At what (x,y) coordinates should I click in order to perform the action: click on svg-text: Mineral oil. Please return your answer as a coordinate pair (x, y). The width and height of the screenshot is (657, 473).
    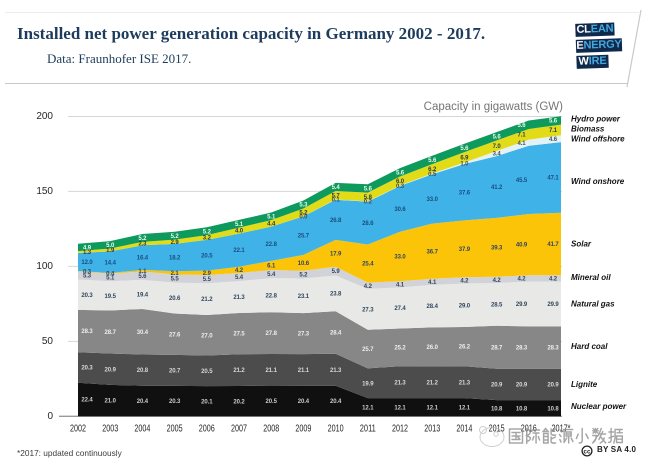
    Looking at the image, I should click on (591, 277).